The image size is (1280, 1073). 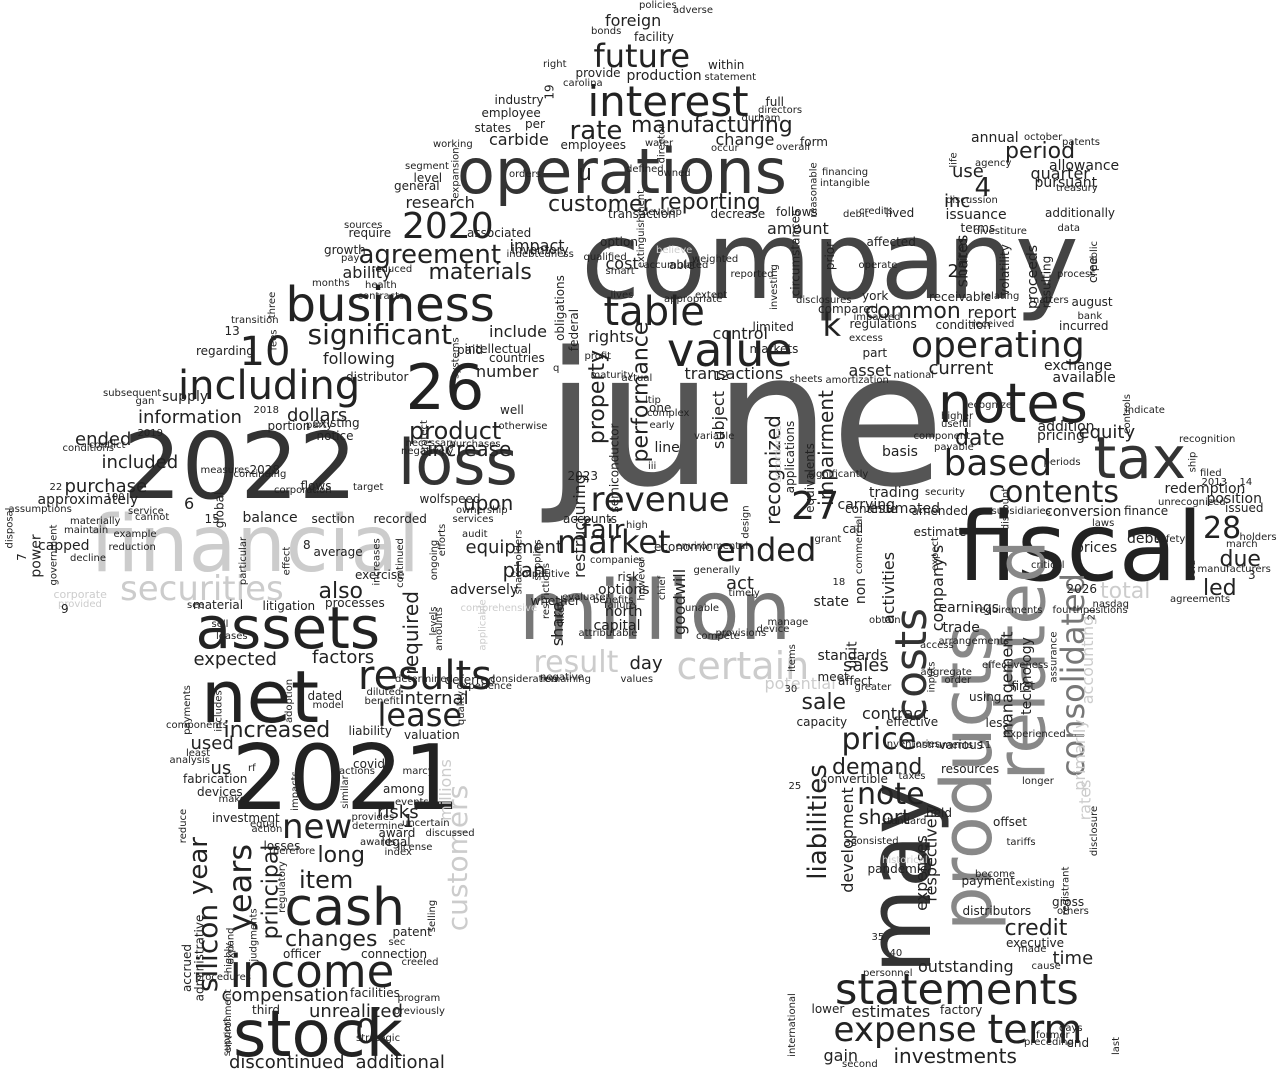 What do you see at coordinates (940, 511) in the screenshot?
I see `cloud-word: amended` at bounding box center [940, 511].